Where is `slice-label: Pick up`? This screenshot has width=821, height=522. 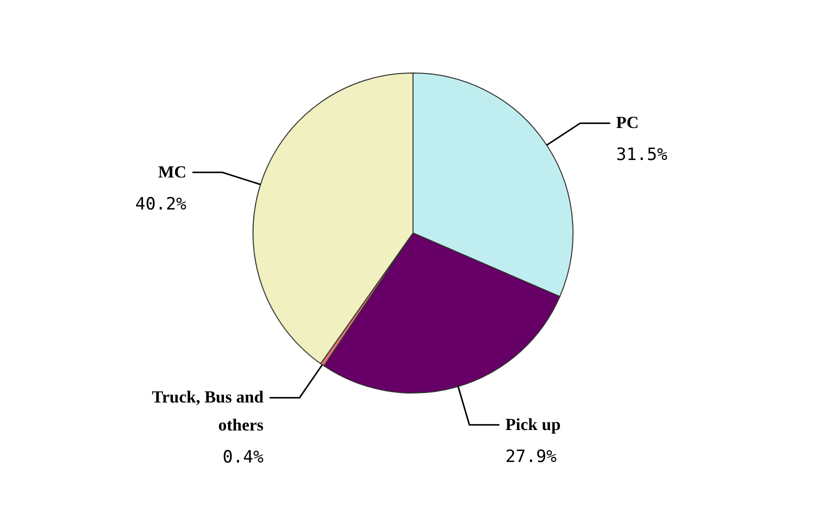 slice-label: Pick up is located at coordinates (533, 424).